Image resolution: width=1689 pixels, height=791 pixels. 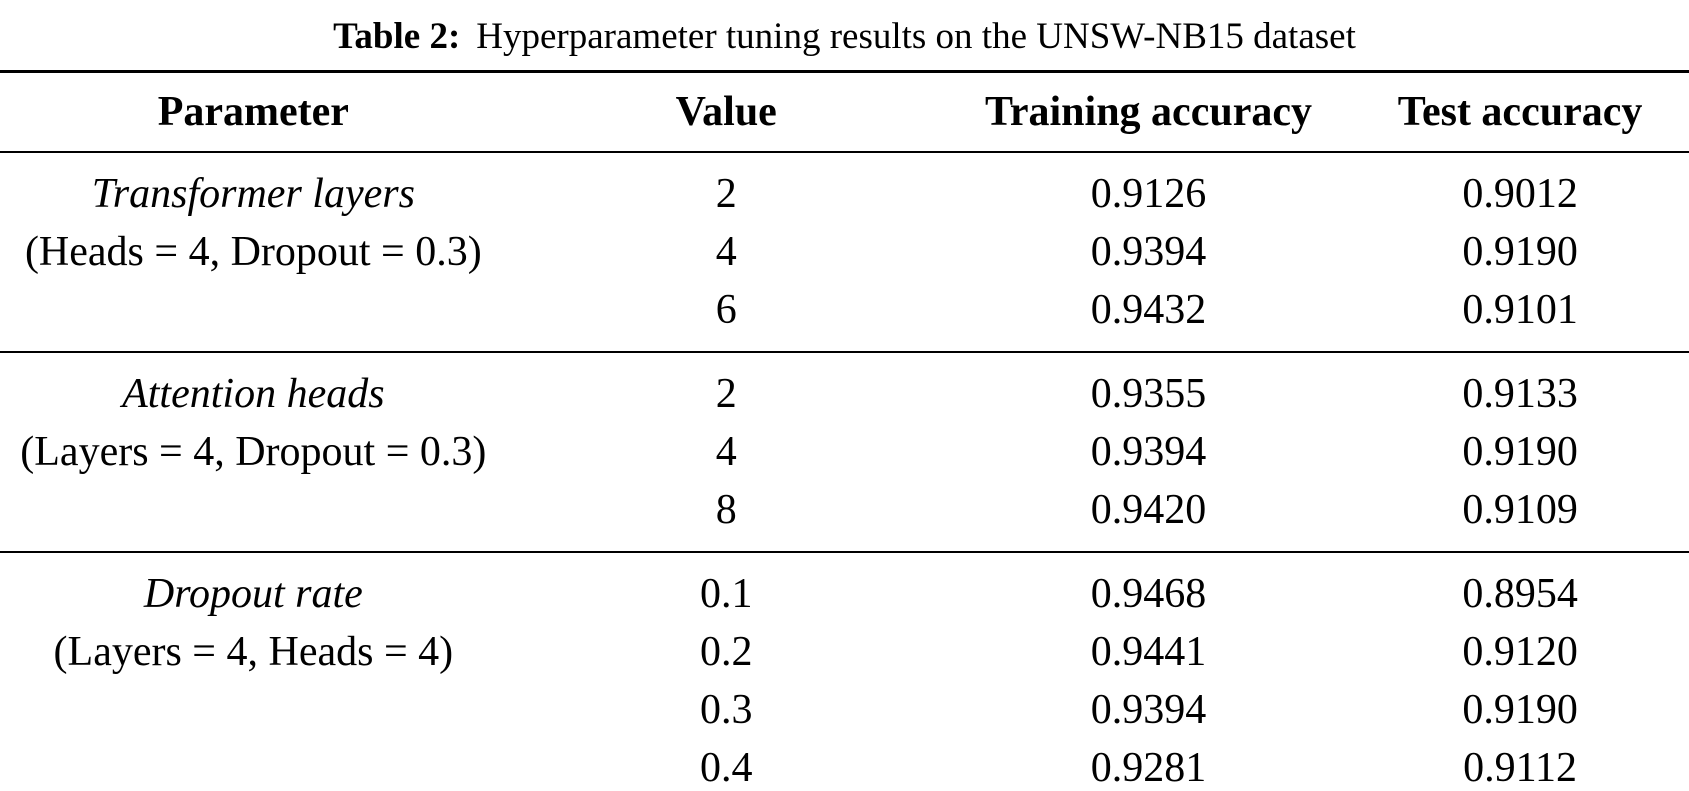 I want to click on value-cell: 0.1, so click(x=726, y=593).